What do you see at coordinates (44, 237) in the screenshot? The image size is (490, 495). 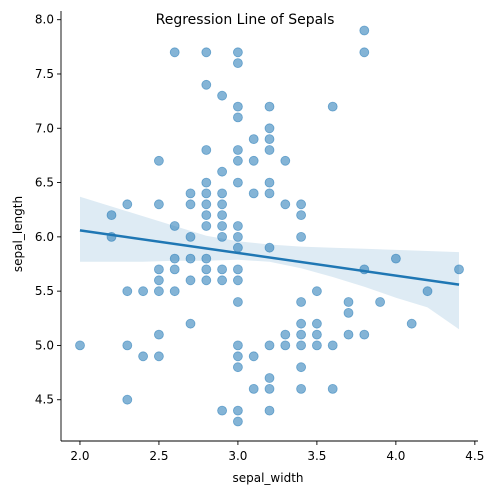 I see `y-tick-label: 6.0` at bounding box center [44, 237].